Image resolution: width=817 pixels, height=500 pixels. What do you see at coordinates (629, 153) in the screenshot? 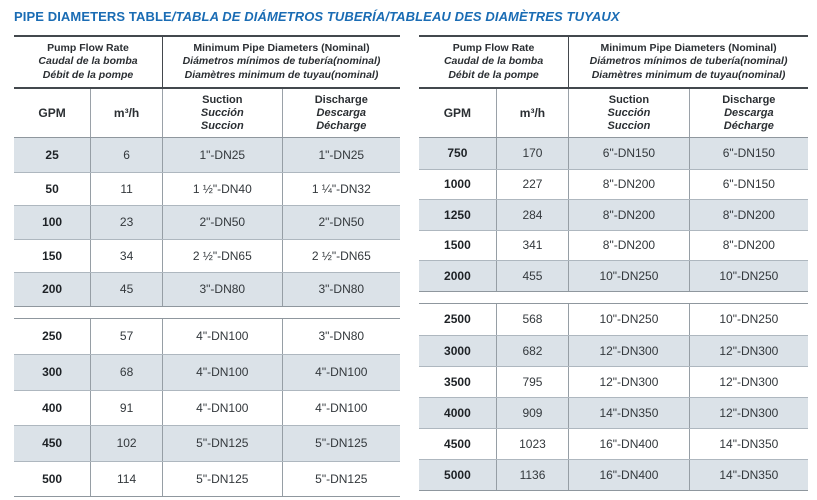
I see `suction-value: 6"-DN150` at bounding box center [629, 153].